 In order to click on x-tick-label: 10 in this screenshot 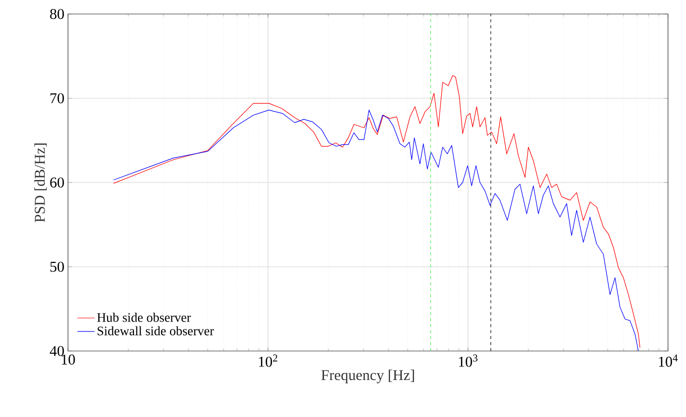, I will do `click(68, 359)`.